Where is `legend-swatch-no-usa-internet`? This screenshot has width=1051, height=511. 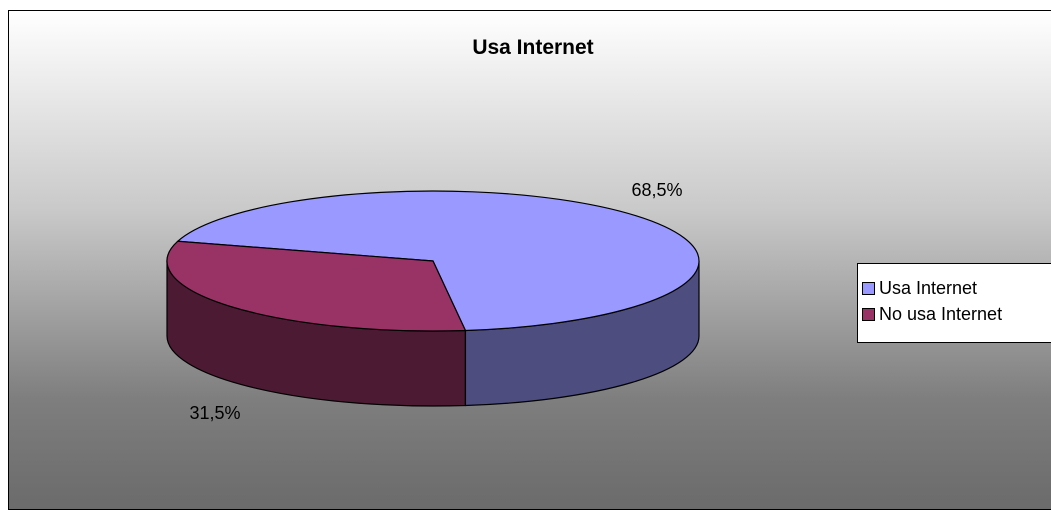
legend-swatch-no-usa-internet is located at coordinates (868, 314).